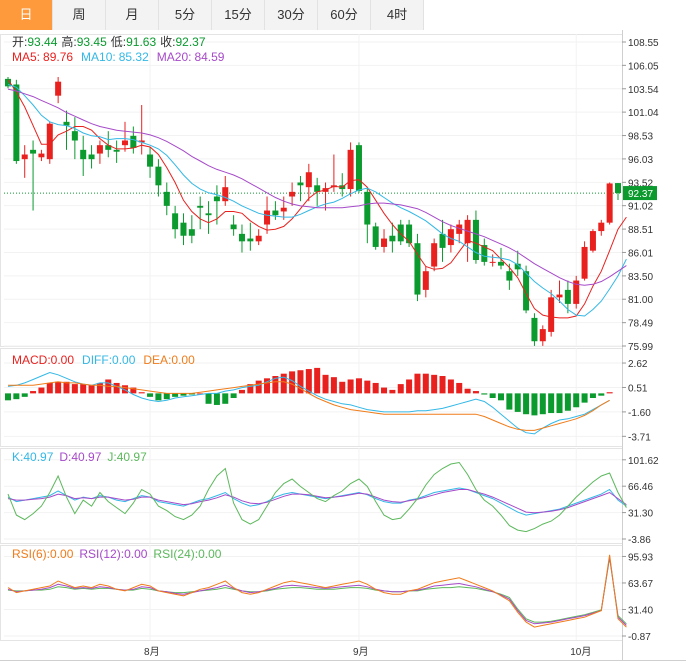 The height and width of the screenshot is (669, 686). Describe the element at coordinates (640, 514) in the screenshot. I see `kdj-tick-label: 31.30` at that location.